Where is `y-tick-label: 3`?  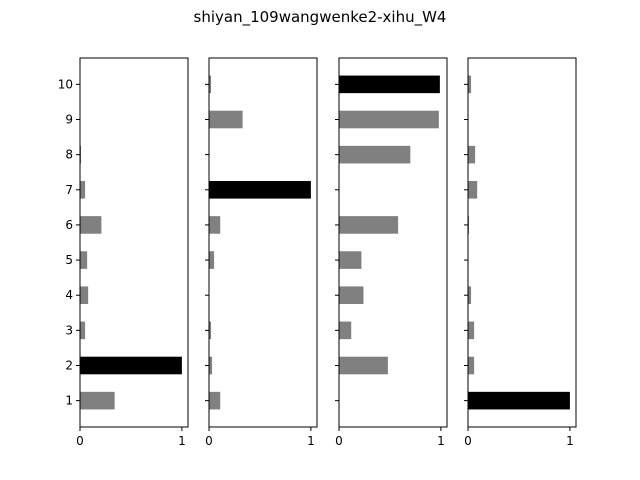 y-tick-label: 3 is located at coordinates (69, 330).